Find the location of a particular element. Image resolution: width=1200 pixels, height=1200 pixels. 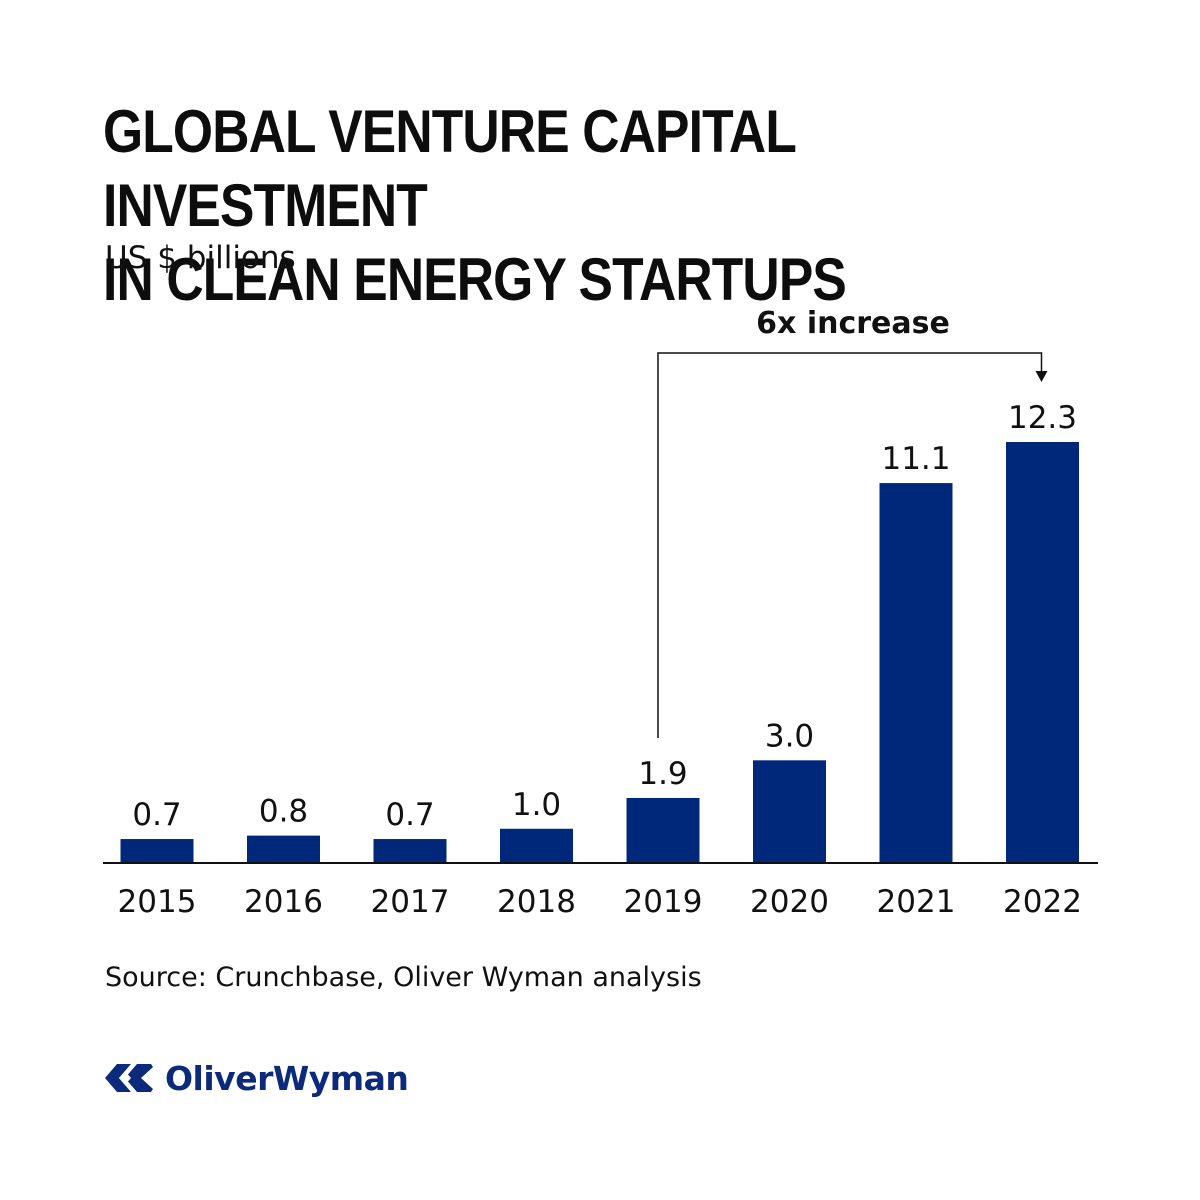

bar-2016 is located at coordinates (283, 849).